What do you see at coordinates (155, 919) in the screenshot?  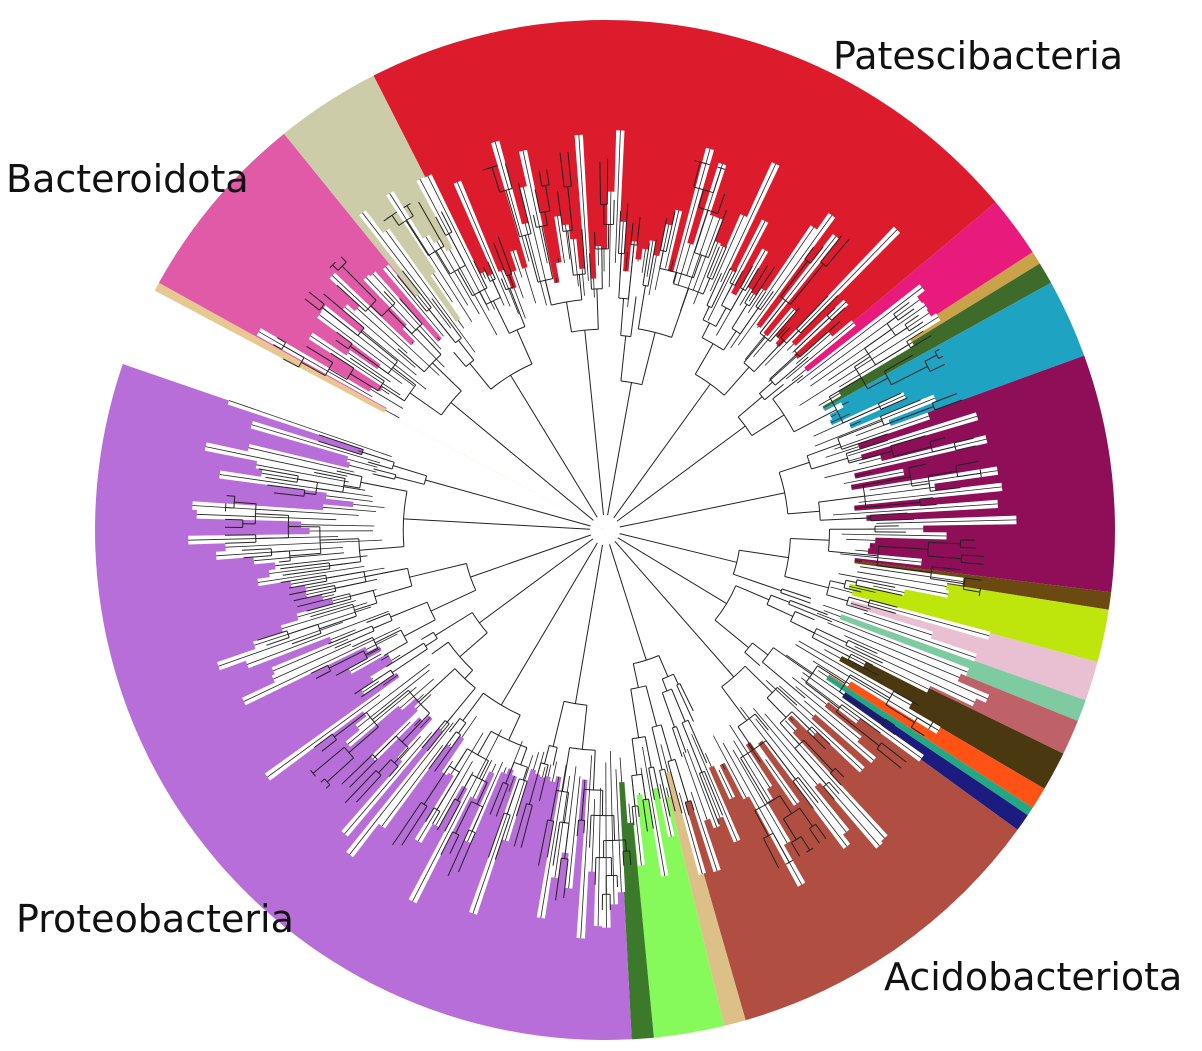 I see `label-proteobacteria: Proteobacteria` at bounding box center [155, 919].